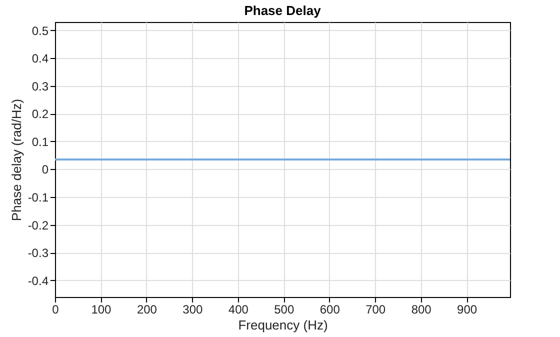 The width and height of the screenshot is (560, 337). I want to click on y-tick-label: 0, so click(45, 169).